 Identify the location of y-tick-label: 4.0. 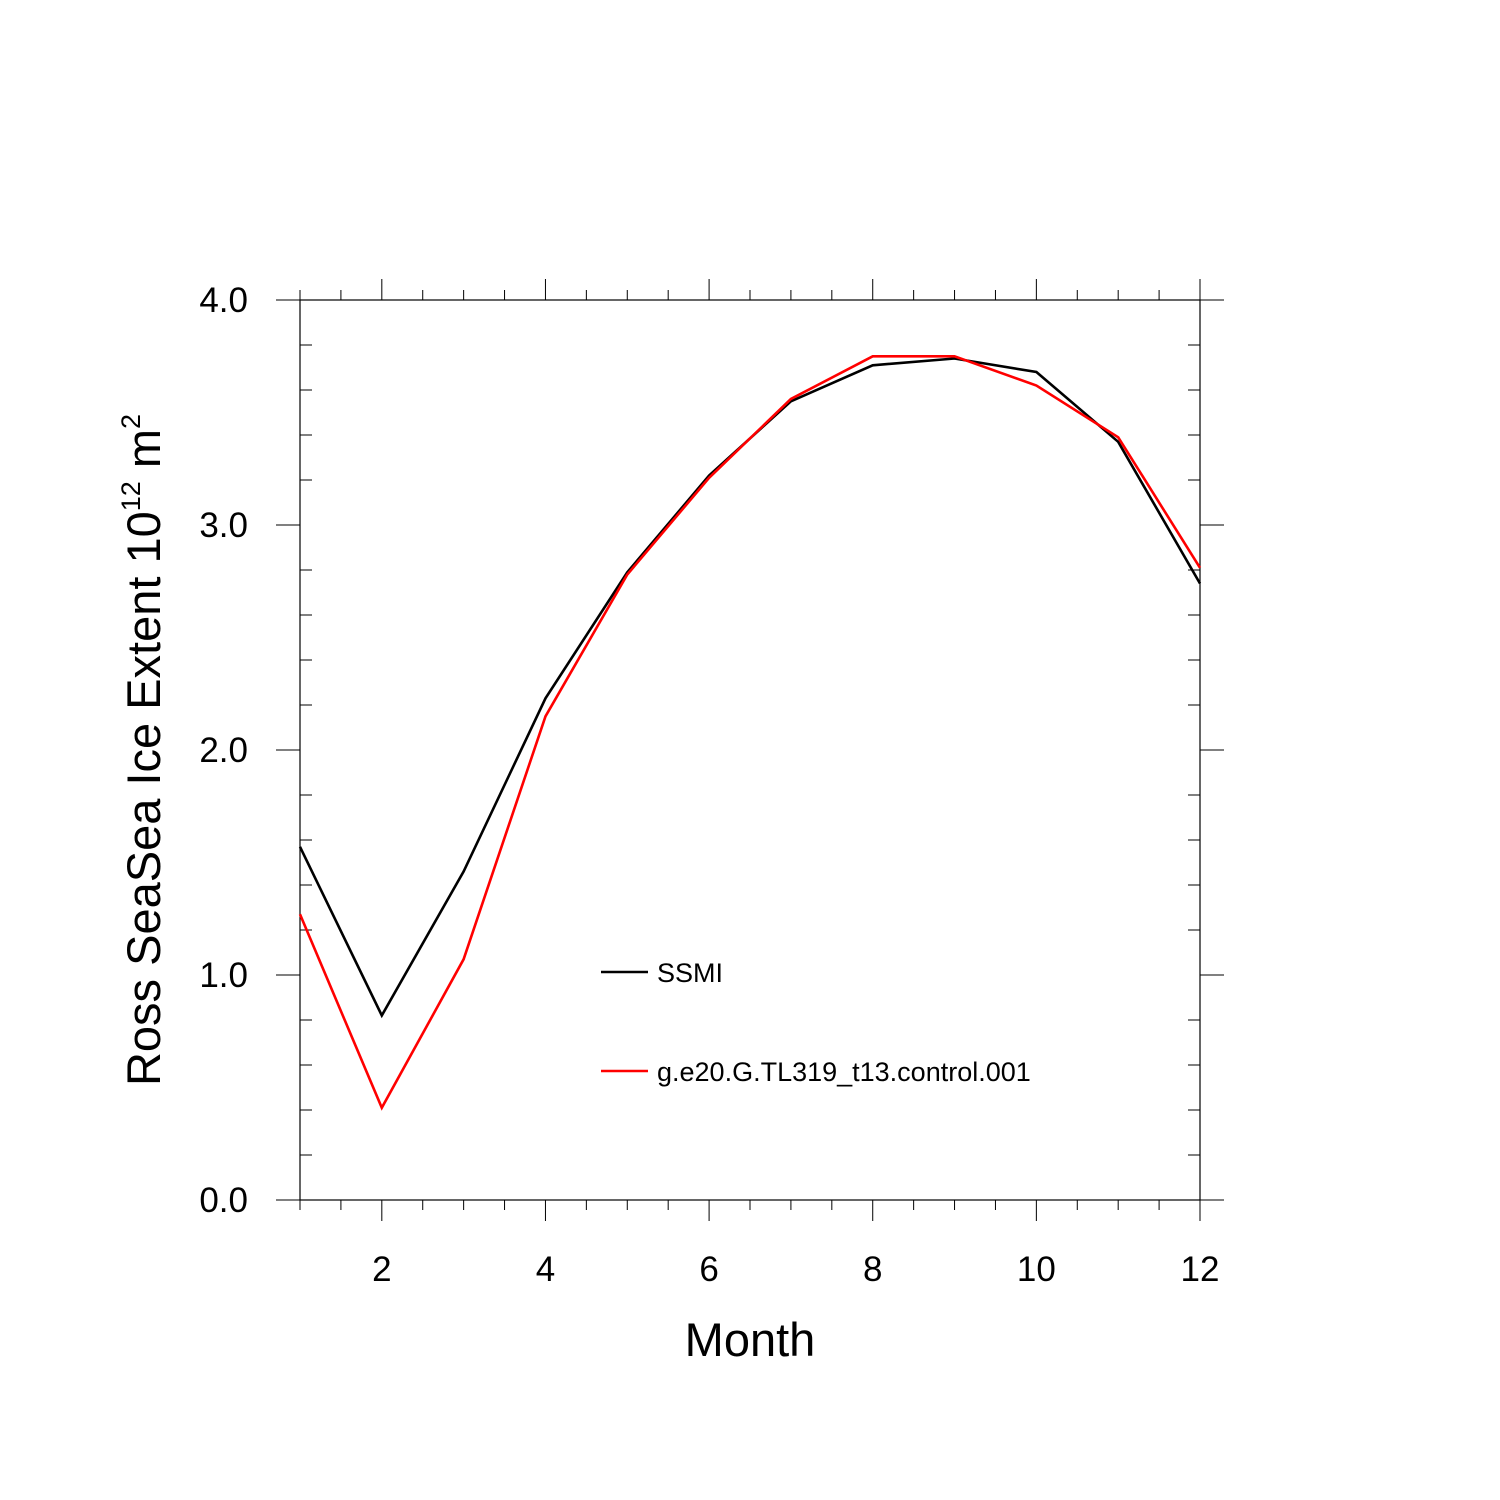
(223, 300).